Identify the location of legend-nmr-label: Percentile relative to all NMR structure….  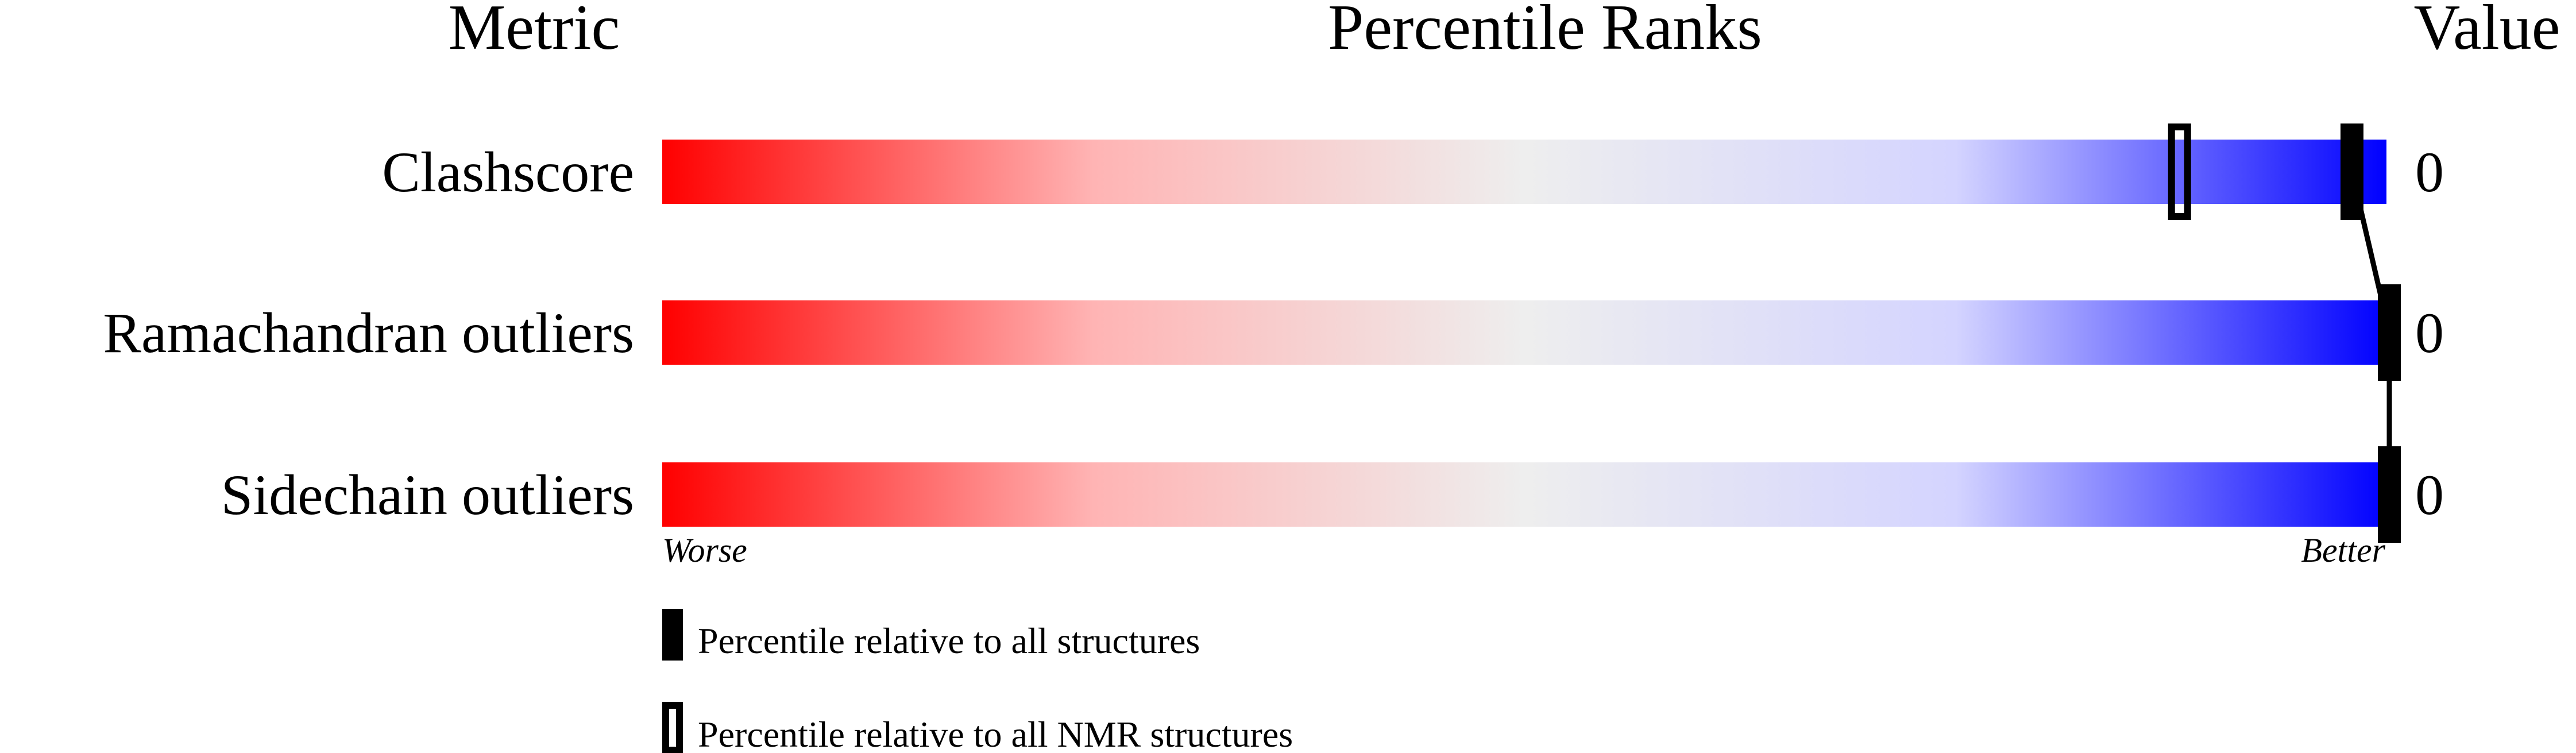
(995, 734).